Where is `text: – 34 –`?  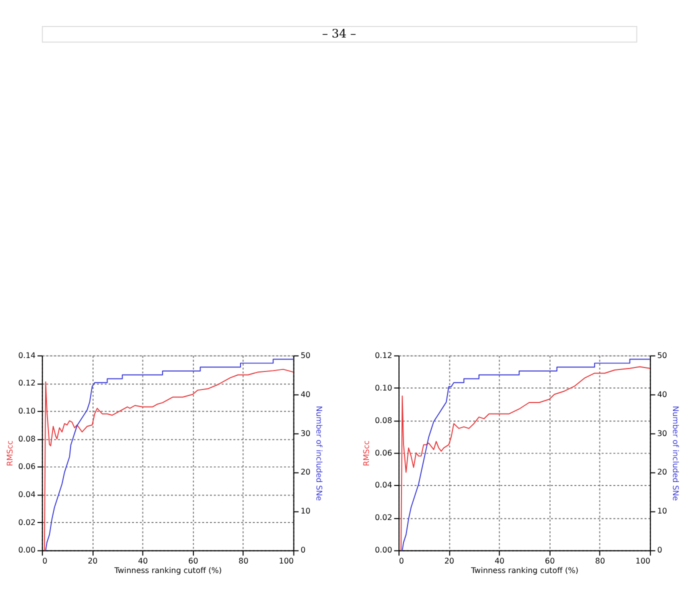
text: – 34 – is located at coordinates (339, 33).